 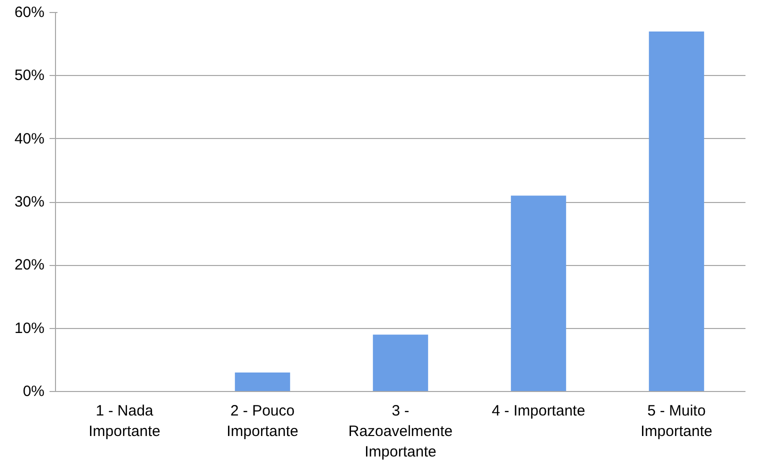 What do you see at coordinates (400, 431) in the screenshot?
I see `x-tick-label: 3 - Razoavelmente Importante` at bounding box center [400, 431].